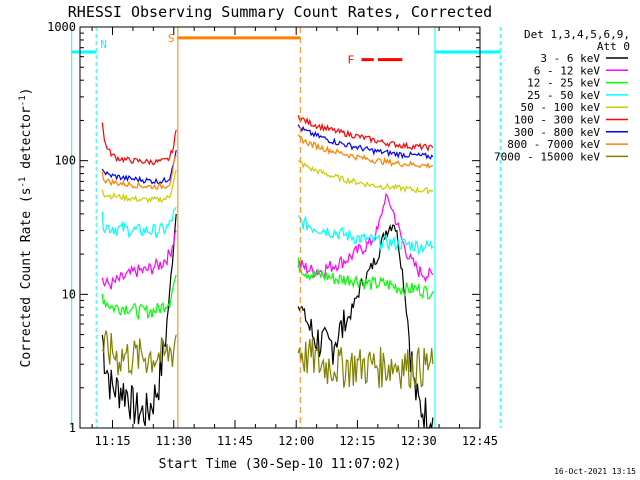 The image size is (640, 480). What do you see at coordinates (26, 228) in the screenshot?
I see `y-axis-label: Corrected Count Rate (s-1 detector-1)` at bounding box center [26, 228].